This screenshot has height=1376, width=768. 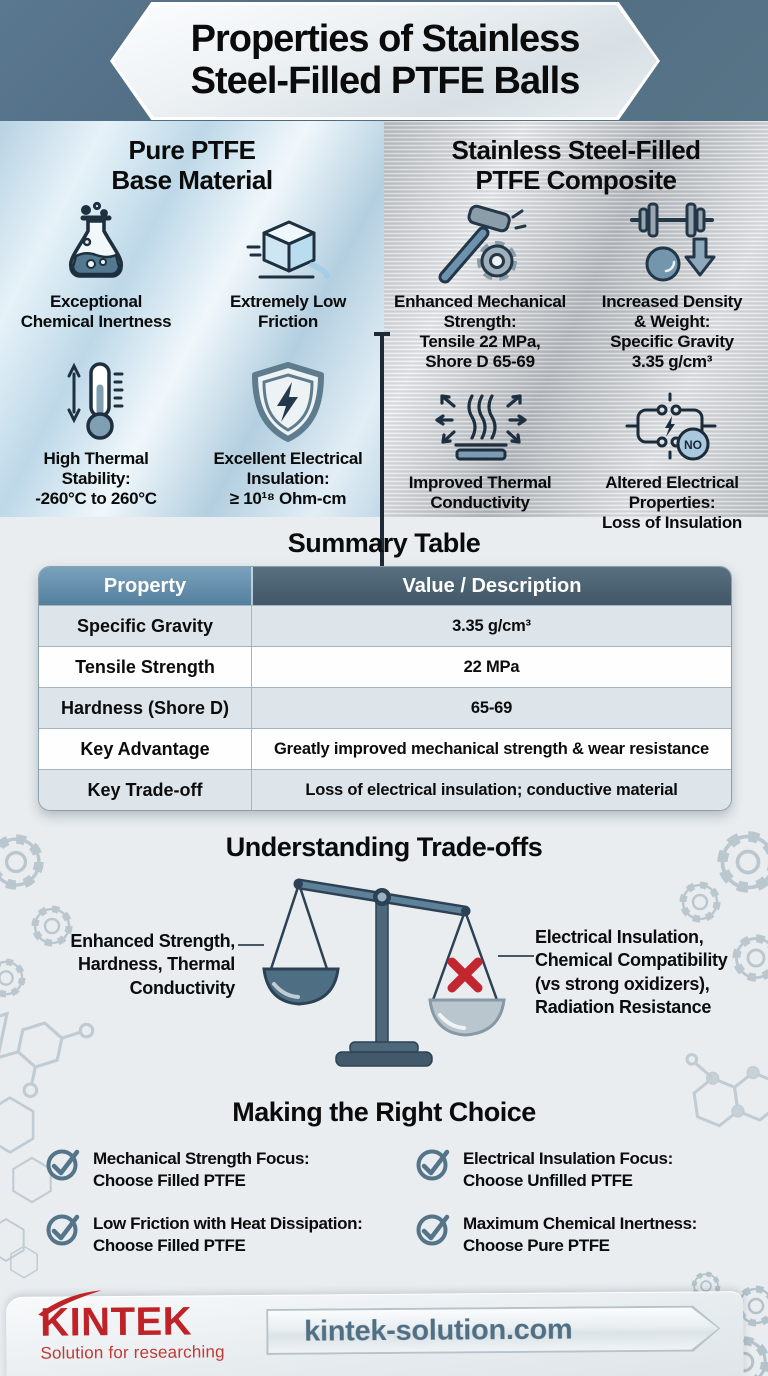 I want to click on feature-caption: Exceptional Chemical Inertness, so click(x=96, y=312).